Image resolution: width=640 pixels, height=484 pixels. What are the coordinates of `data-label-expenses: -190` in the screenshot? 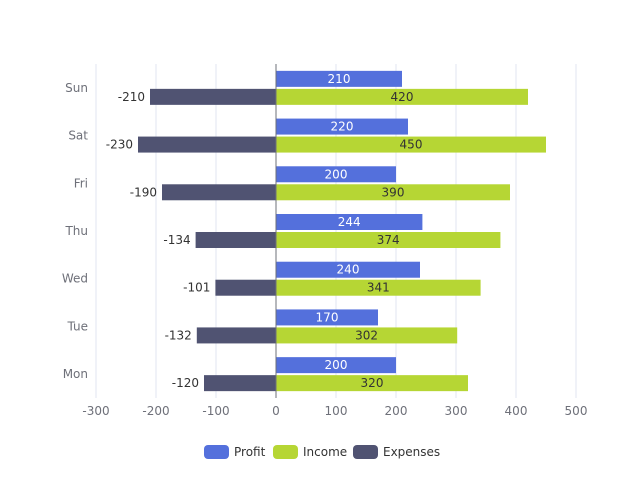 It's located at (143, 192).